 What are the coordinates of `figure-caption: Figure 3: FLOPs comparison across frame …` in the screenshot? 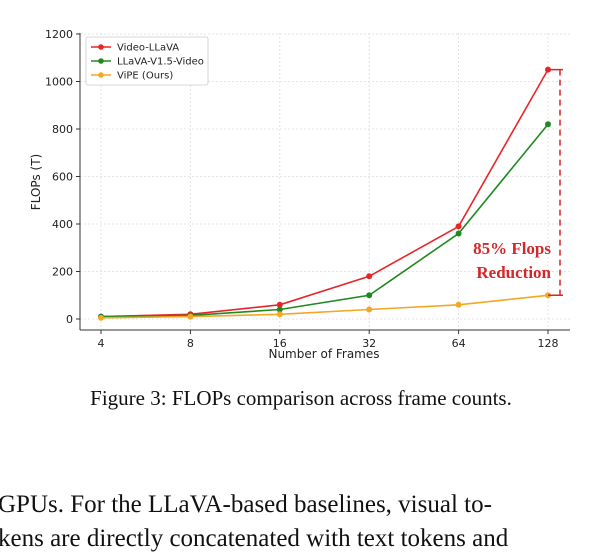 It's located at (301, 398).